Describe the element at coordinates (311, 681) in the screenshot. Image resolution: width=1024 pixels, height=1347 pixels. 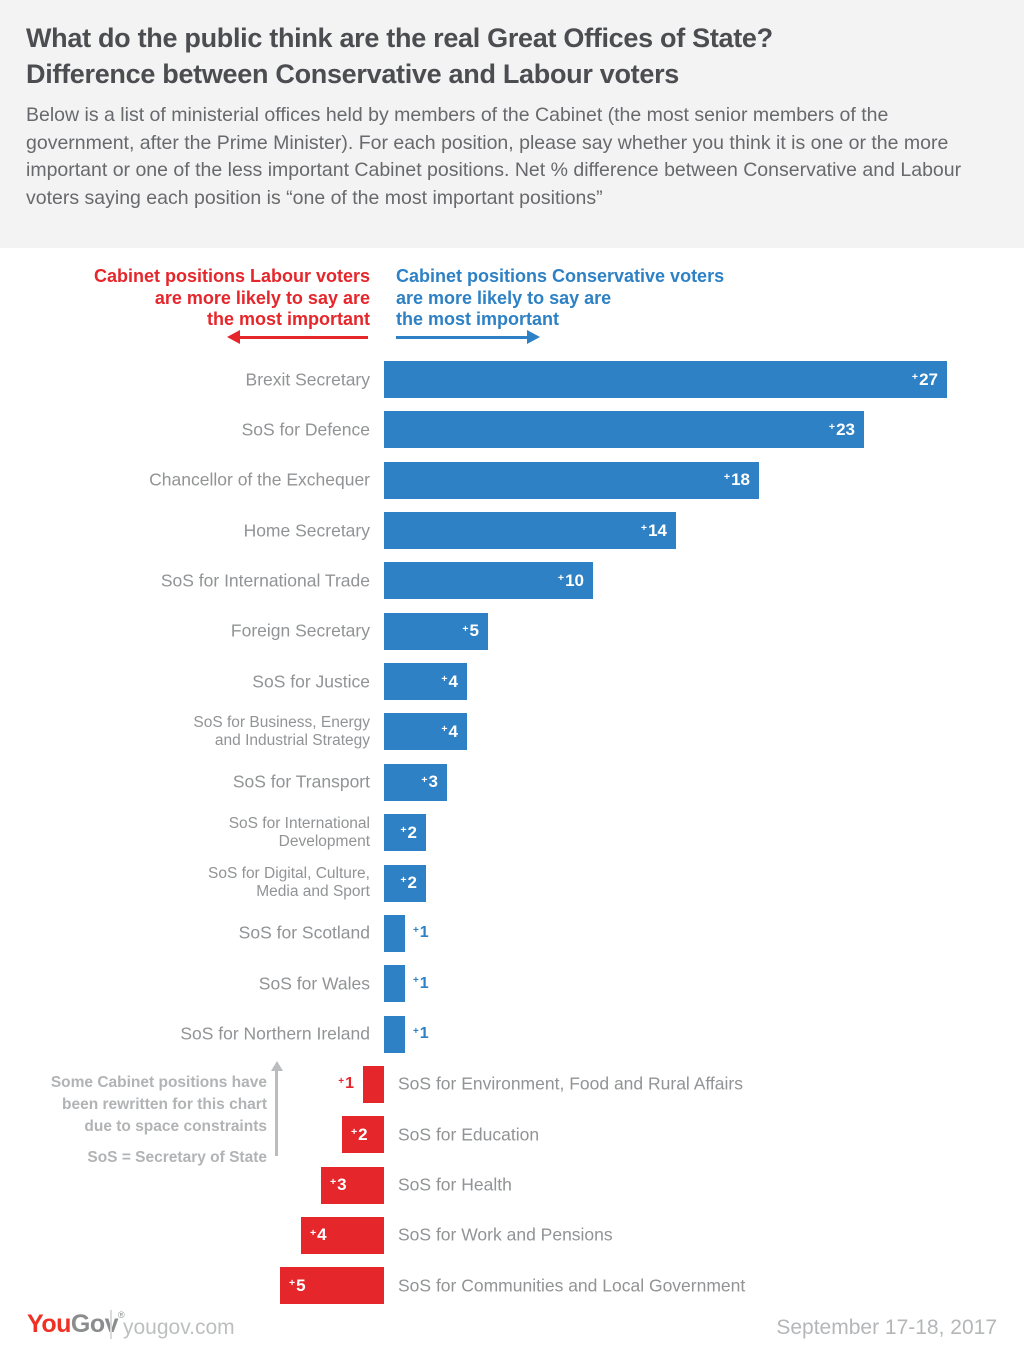
I see `bar-label: SoS for Justice` at that location.